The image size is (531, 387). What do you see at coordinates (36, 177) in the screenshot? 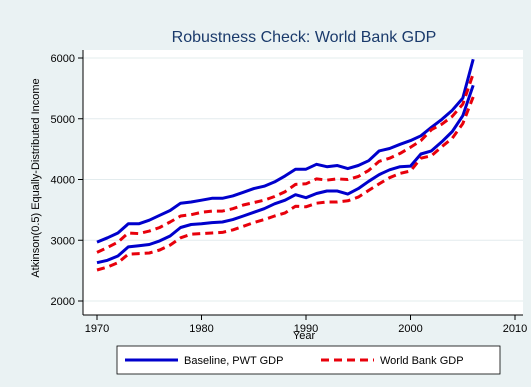
I see `y-axis-title: Atkinson(0.5) Equally-Distributed Income` at bounding box center [36, 177].